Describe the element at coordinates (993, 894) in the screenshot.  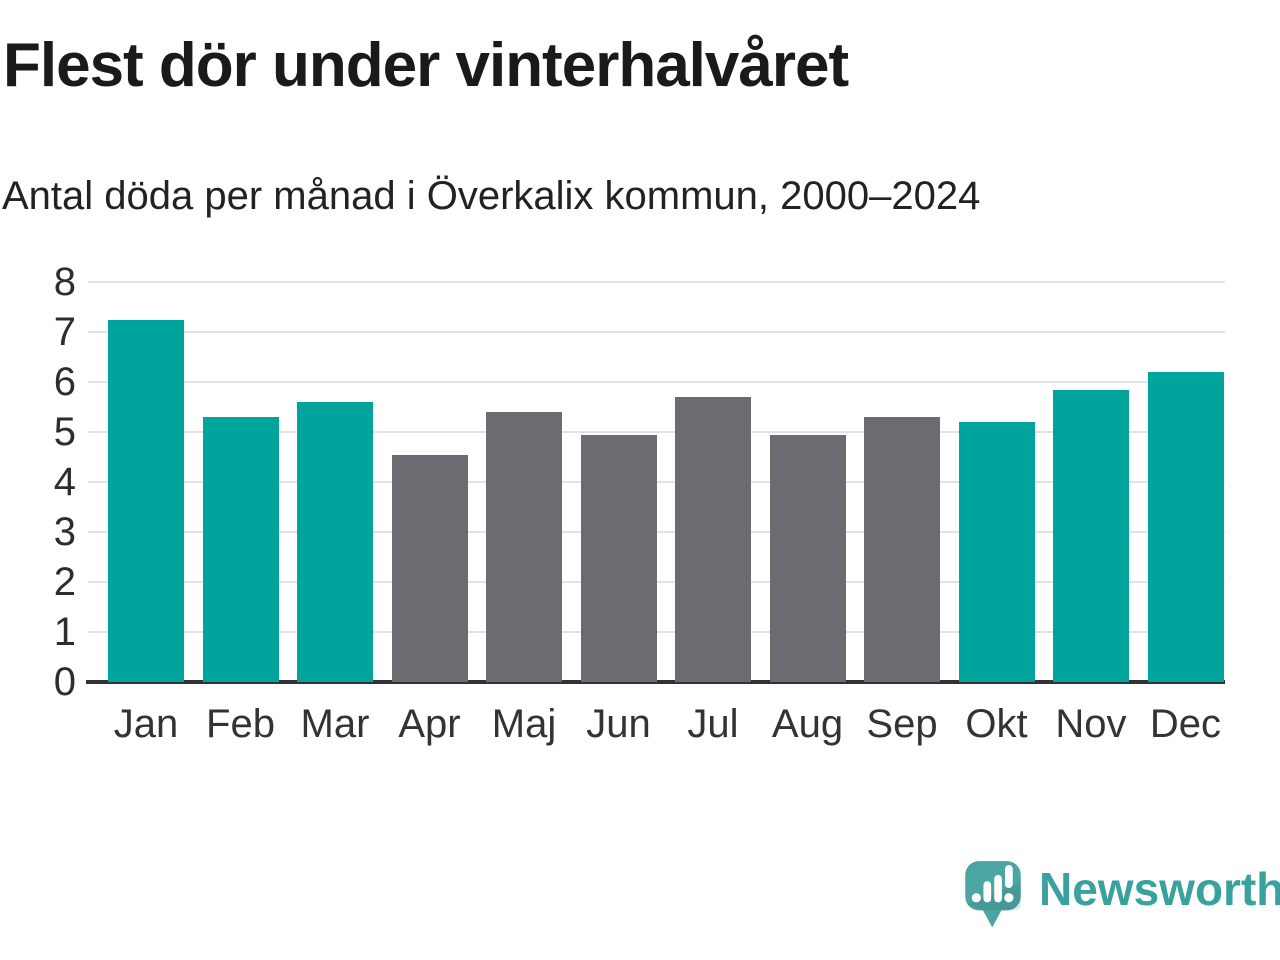
I see `newsworthy-speech-bubble-bar-chart-icon` at that location.